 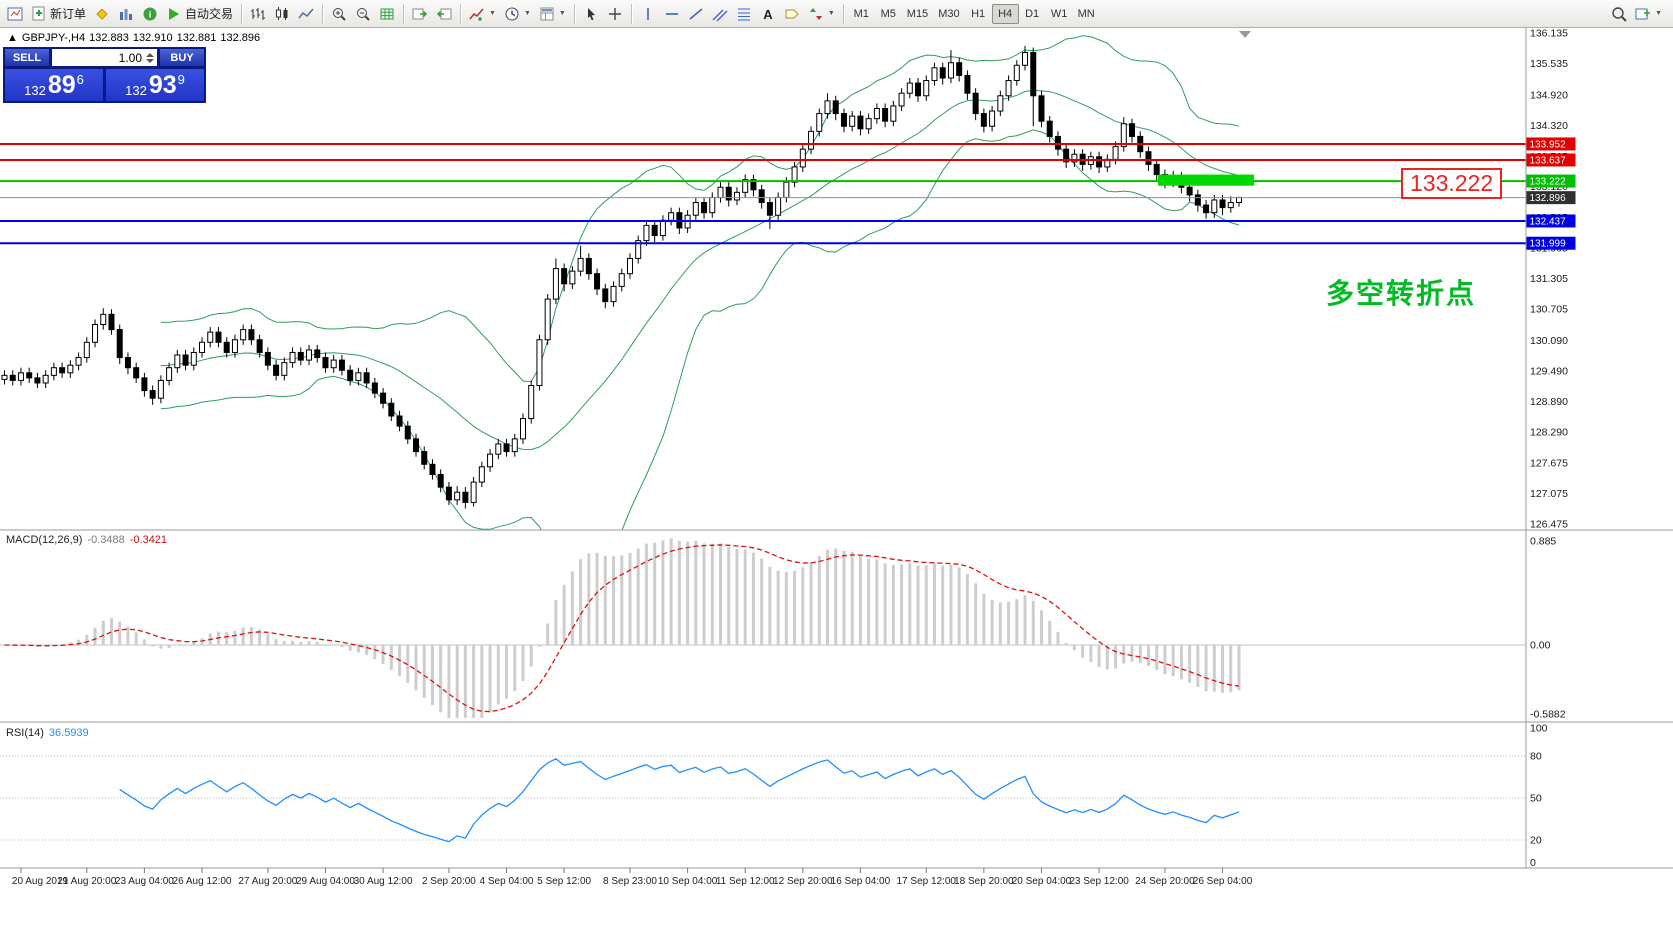 I want to click on horizontal-line-button, so click(x=672, y=14).